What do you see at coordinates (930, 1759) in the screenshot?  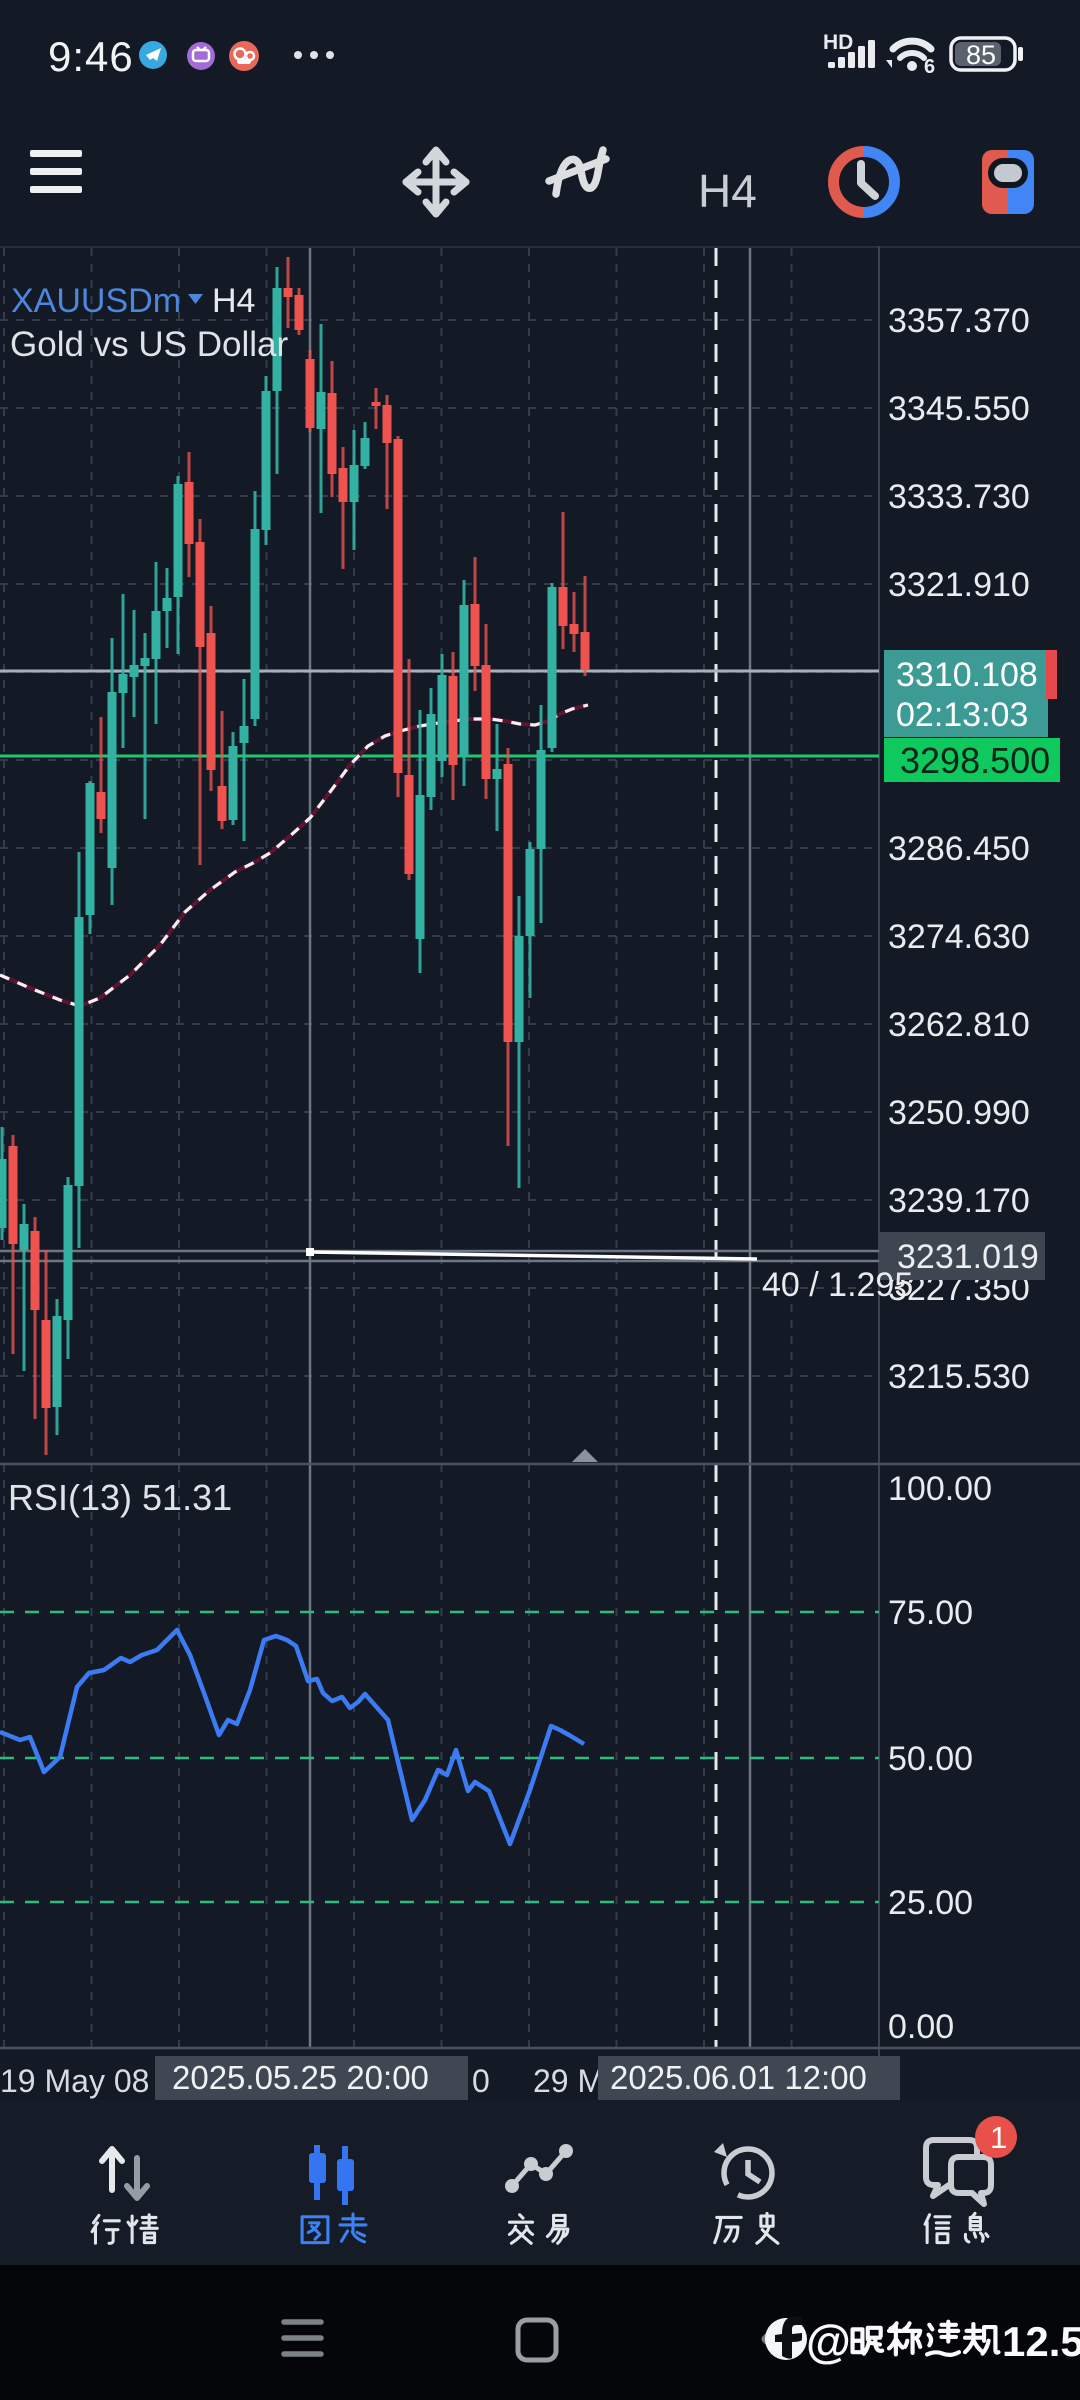 I see `svg-text: 50.00` at bounding box center [930, 1759].